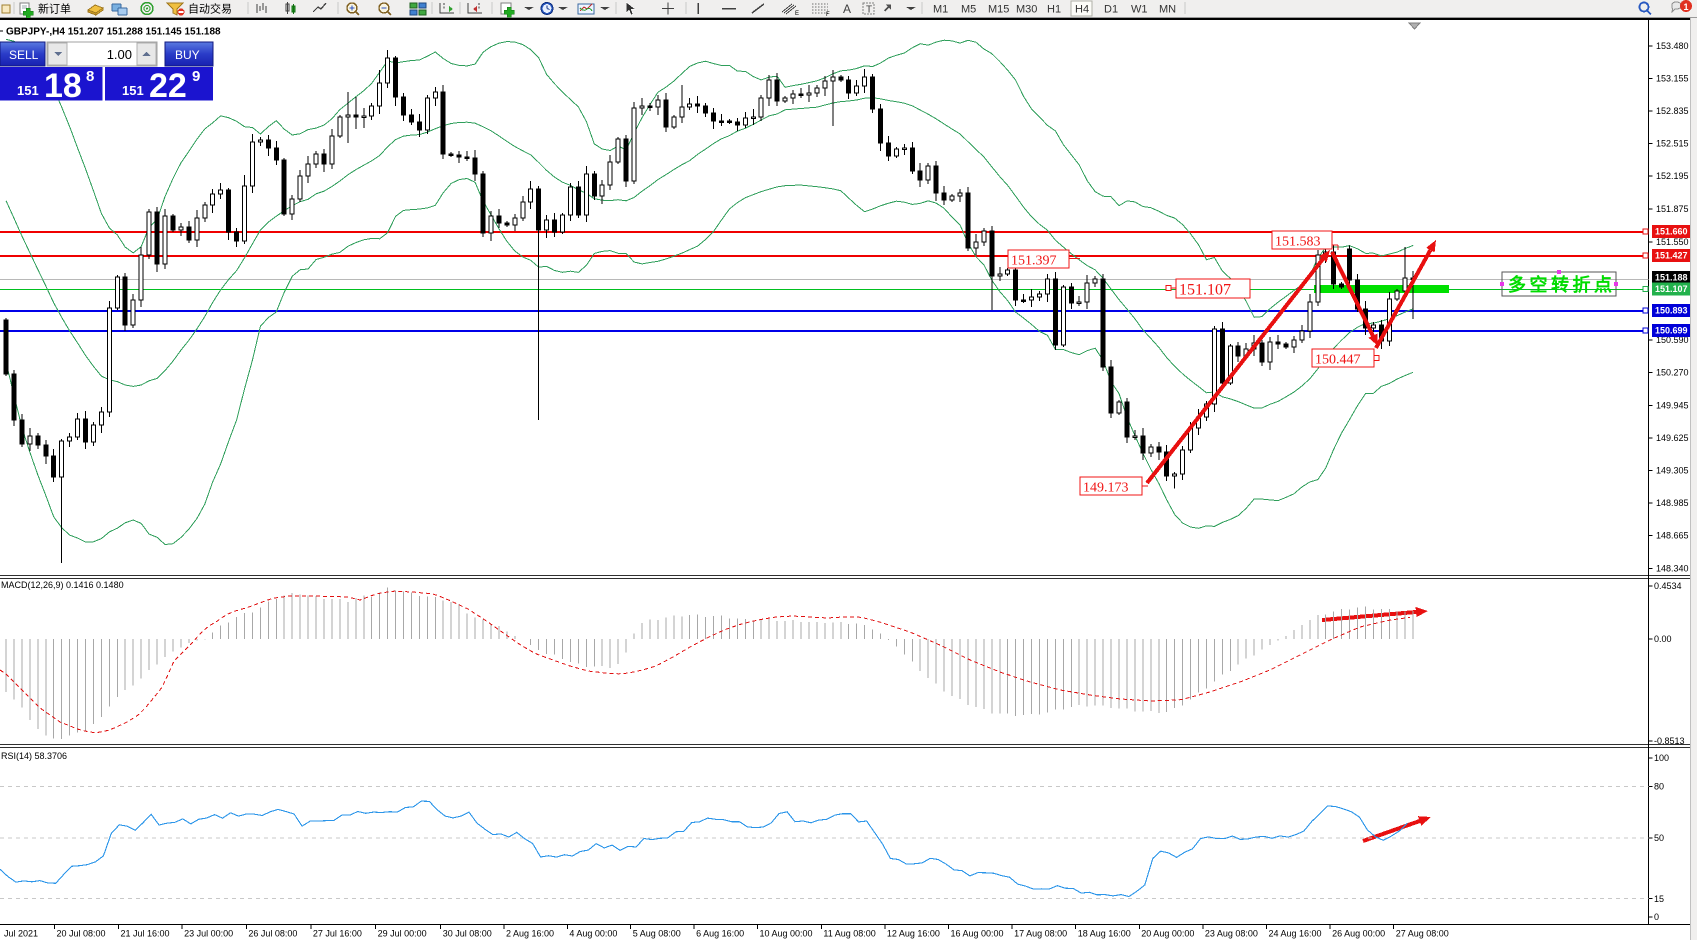 This screenshot has width=1697, height=940. What do you see at coordinates (21, 934) in the screenshot?
I see `svg-text: Jul 2021` at bounding box center [21, 934].